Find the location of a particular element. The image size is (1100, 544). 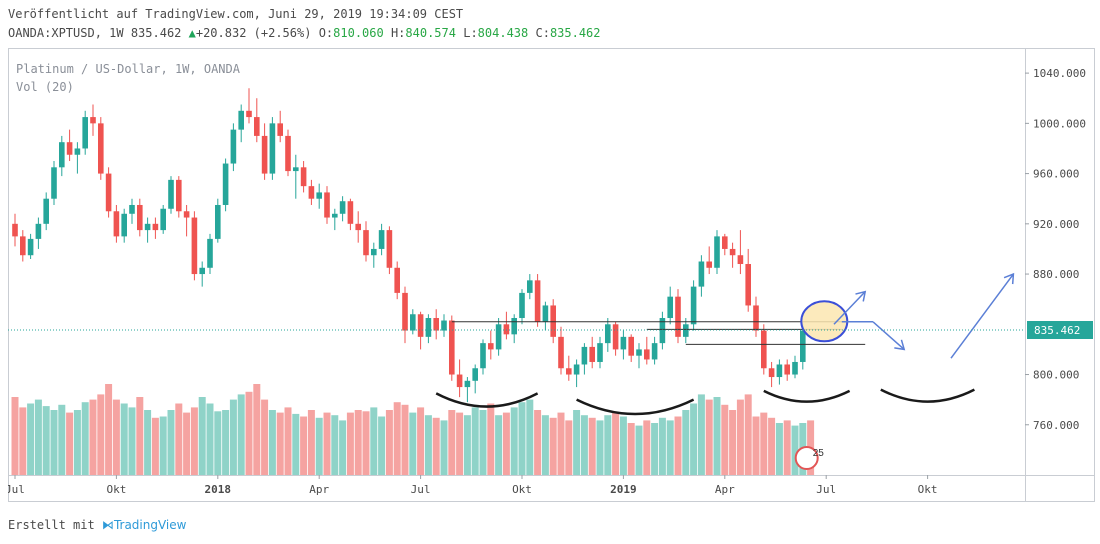

x-tick-label: 2019 is located at coordinates (623, 489).